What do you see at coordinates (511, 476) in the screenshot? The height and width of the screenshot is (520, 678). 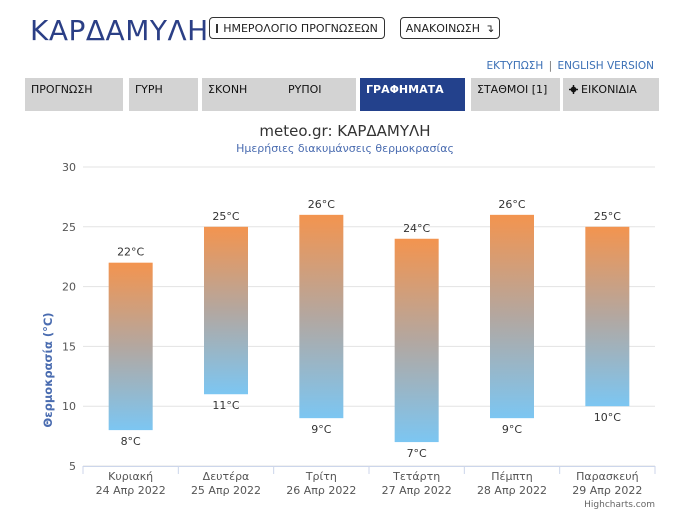 I see `x-day-label: Πέμπτη` at bounding box center [511, 476].